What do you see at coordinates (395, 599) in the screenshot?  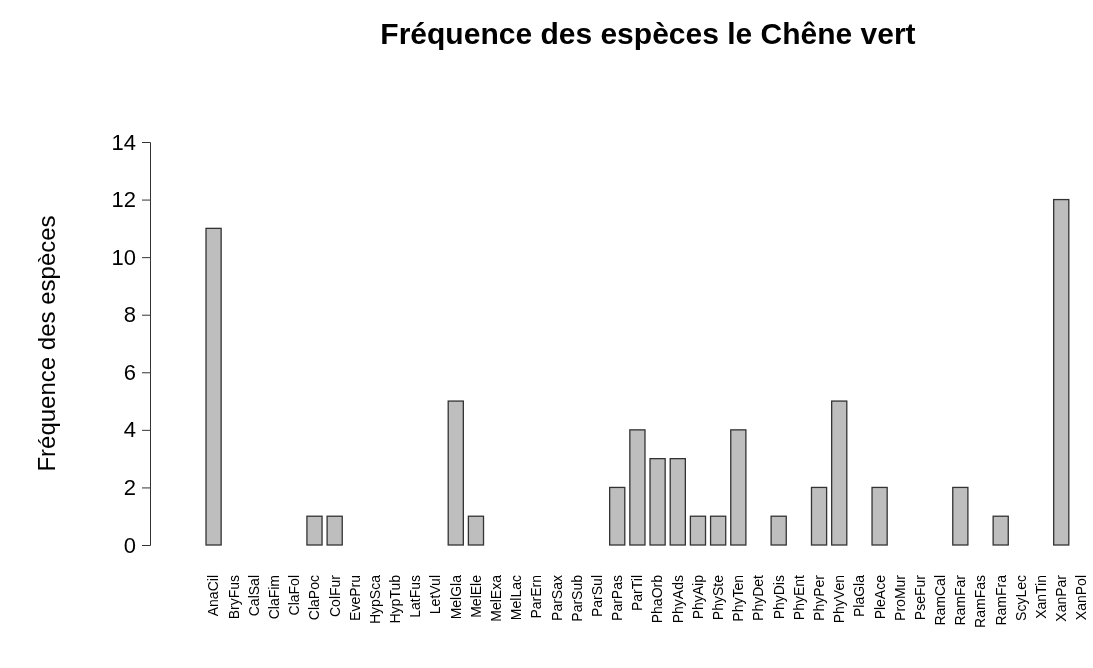 I see `x-tick-label: HypTub` at bounding box center [395, 599].